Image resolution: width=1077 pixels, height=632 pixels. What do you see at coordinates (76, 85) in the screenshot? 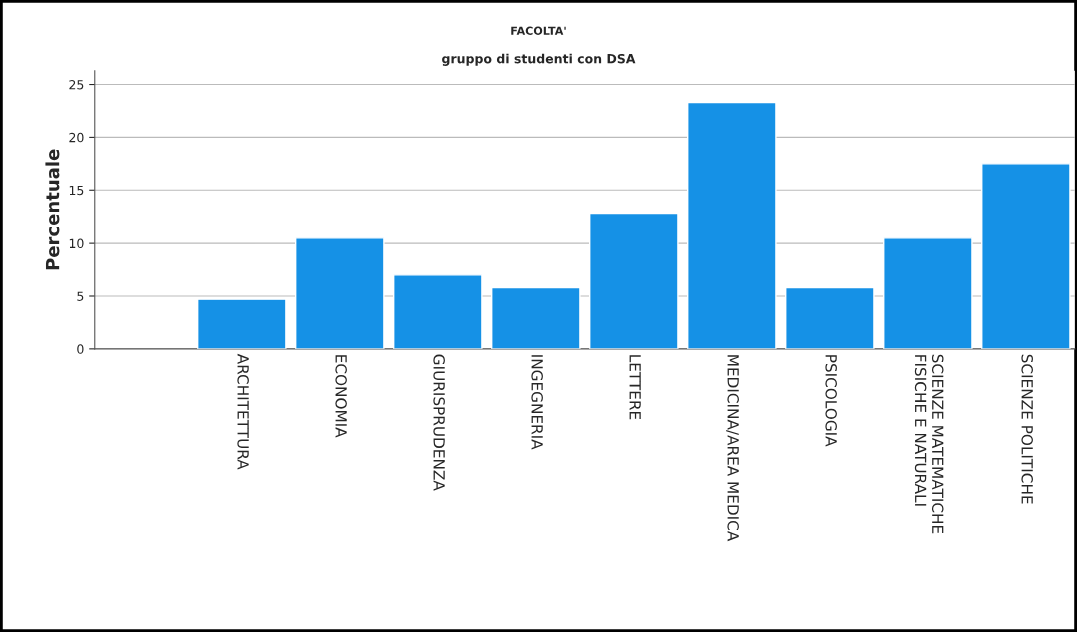
I see `y-tick-label: 25` at bounding box center [76, 85].